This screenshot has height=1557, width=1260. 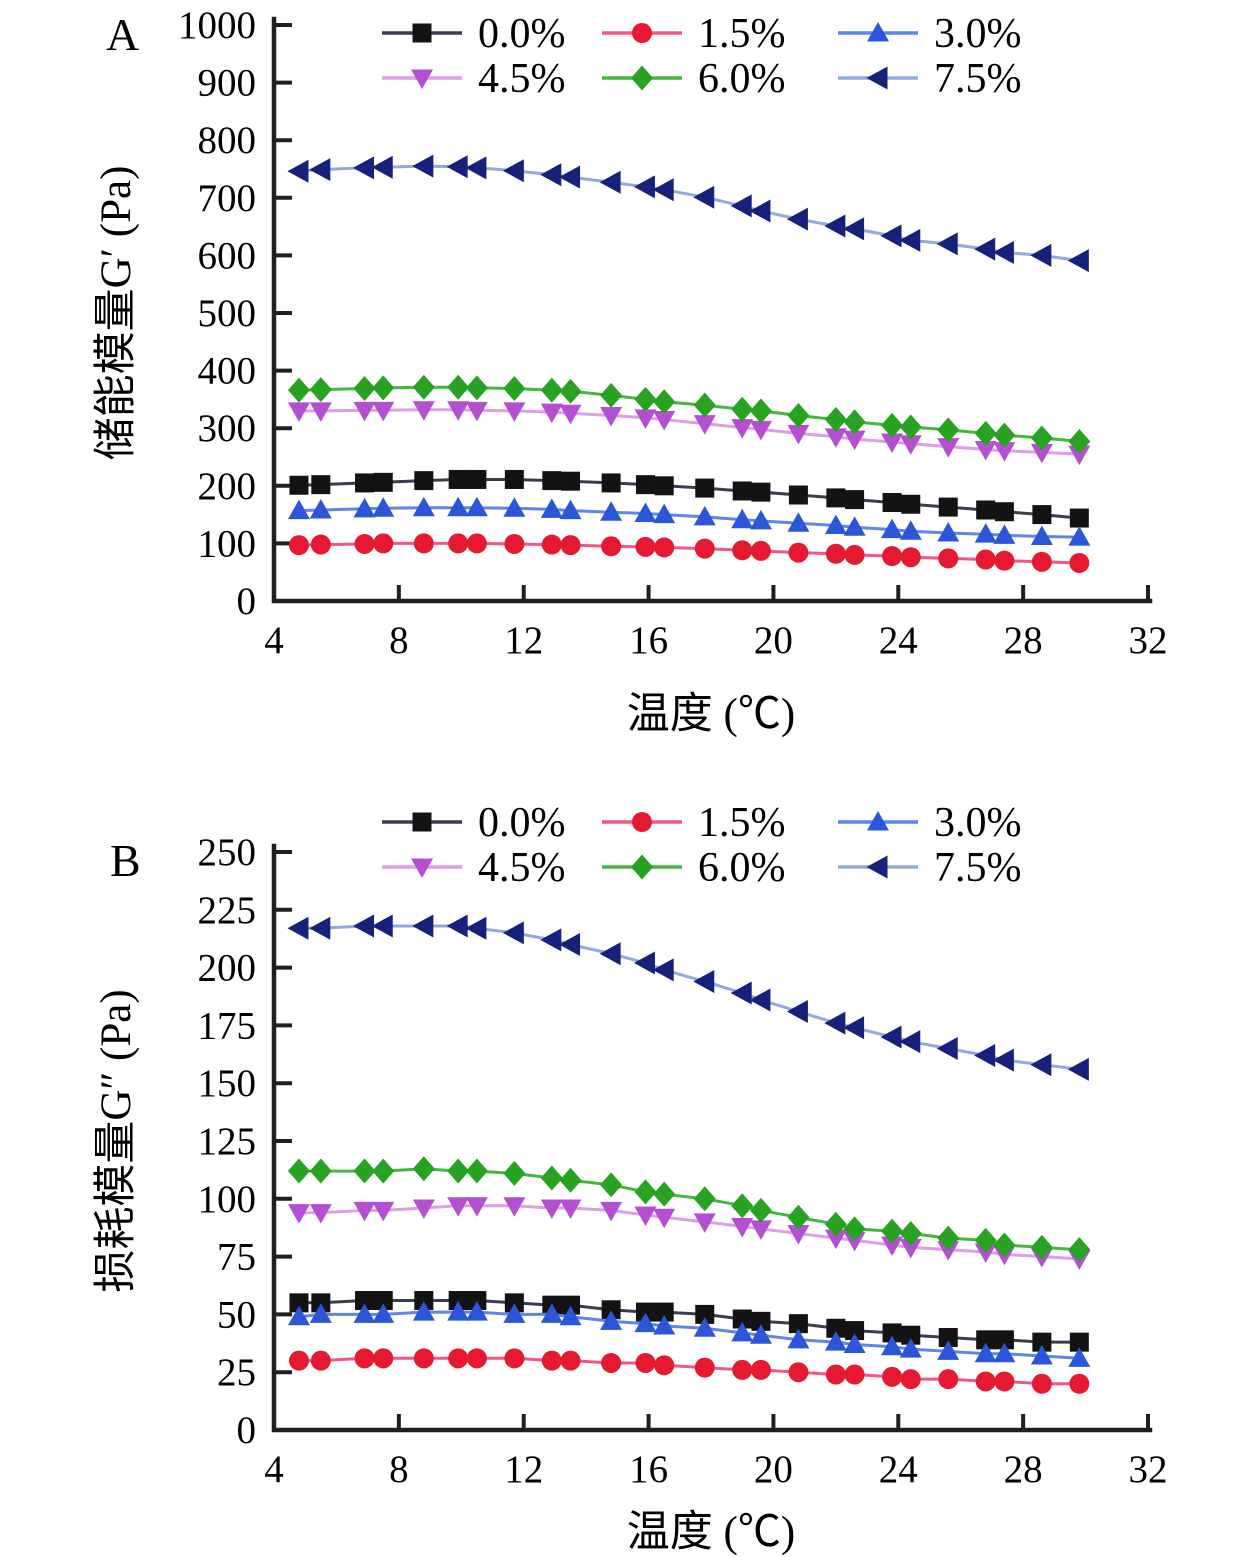 What do you see at coordinates (1023, 640) in the screenshot?
I see `x-tick-label: 28` at bounding box center [1023, 640].